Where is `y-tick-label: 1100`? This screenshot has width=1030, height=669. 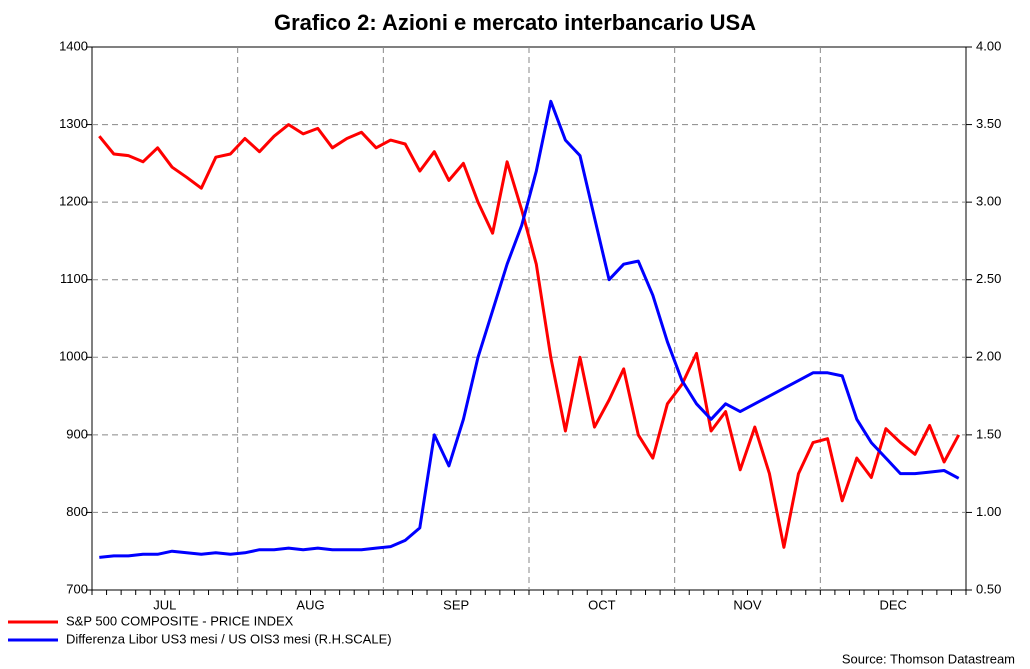 y-tick-label: 1100 is located at coordinates (74, 278).